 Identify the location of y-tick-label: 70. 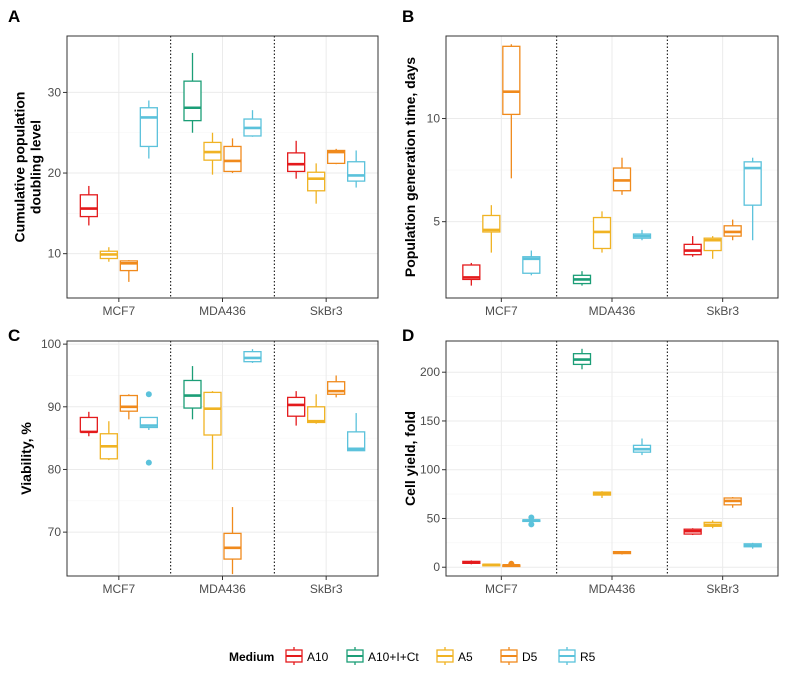
(55, 532).